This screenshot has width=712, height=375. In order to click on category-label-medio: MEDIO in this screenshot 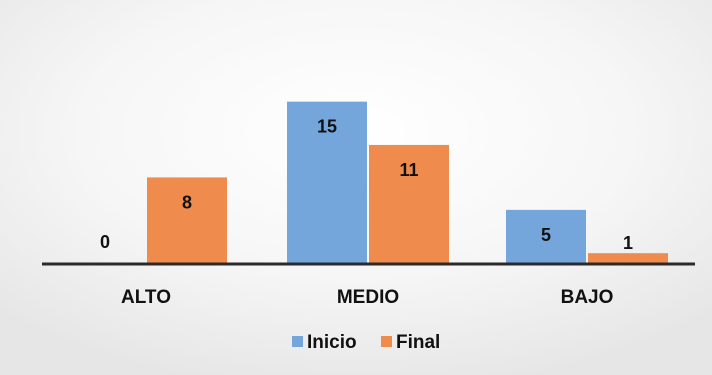, I will do `click(368, 297)`.